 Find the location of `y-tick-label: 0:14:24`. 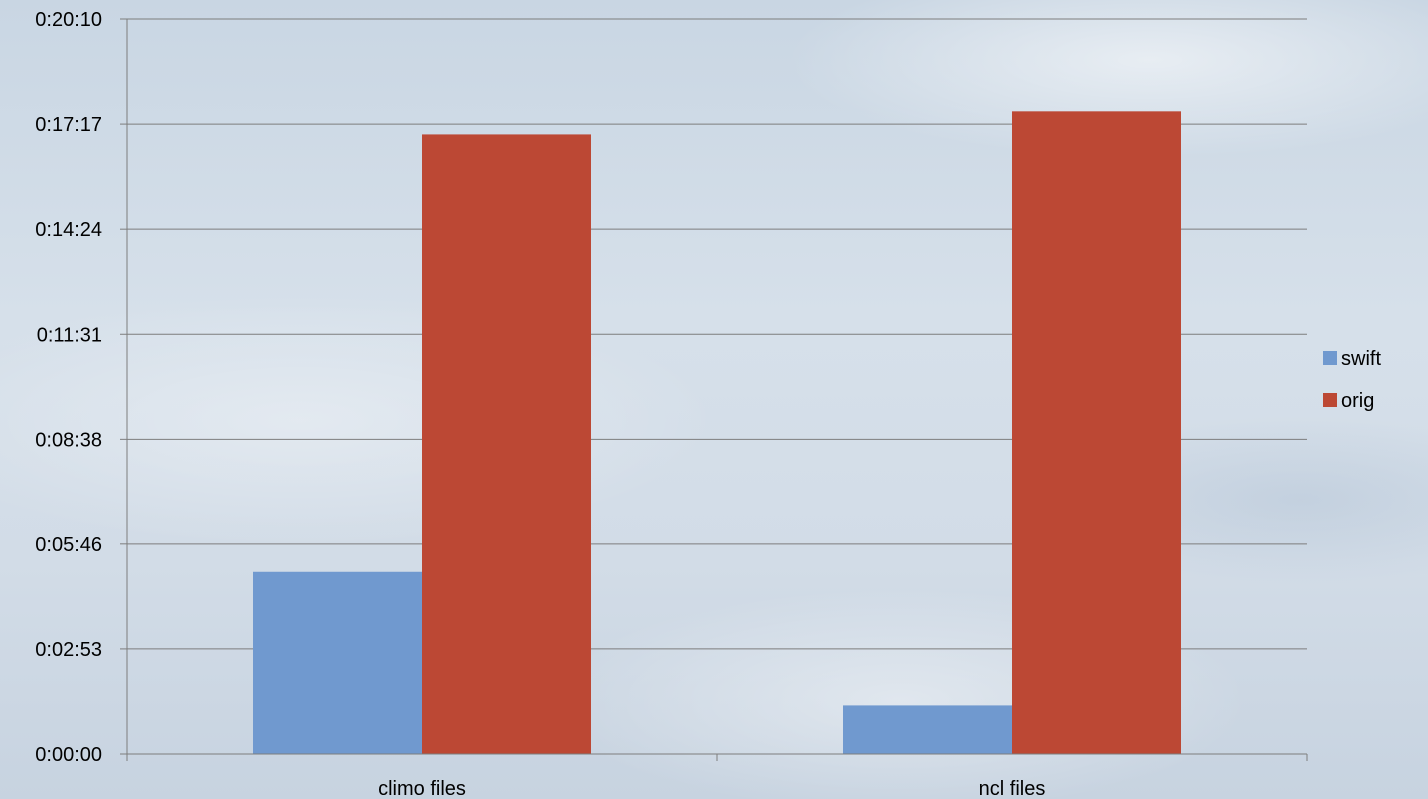

y-tick-label: 0:14:24 is located at coordinates (68, 230).